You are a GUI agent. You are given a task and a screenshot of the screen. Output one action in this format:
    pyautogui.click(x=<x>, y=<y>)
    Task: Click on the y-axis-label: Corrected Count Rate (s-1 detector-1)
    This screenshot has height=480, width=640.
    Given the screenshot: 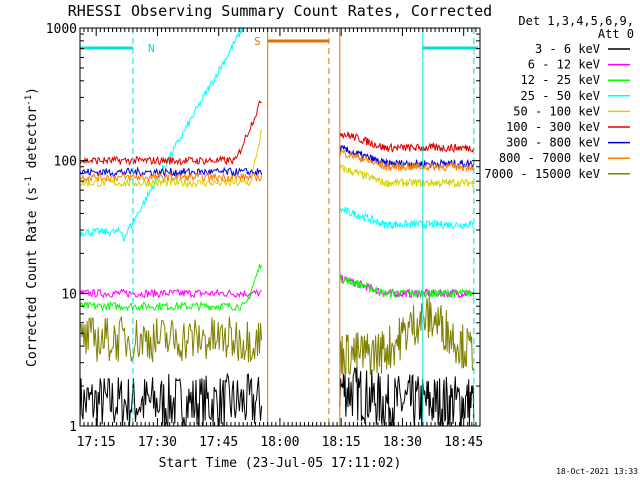 What is the action you would take?
    pyautogui.click(x=32, y=227)
    